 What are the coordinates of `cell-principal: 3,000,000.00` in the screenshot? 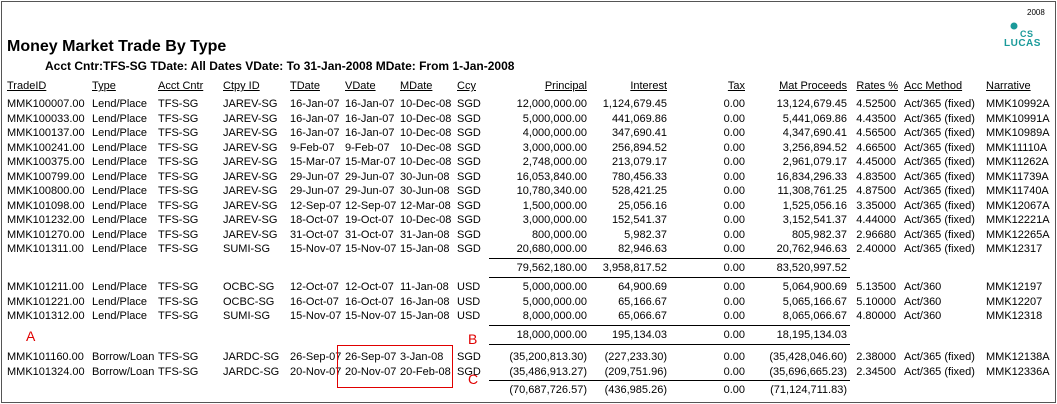 It's located at (554, 220).